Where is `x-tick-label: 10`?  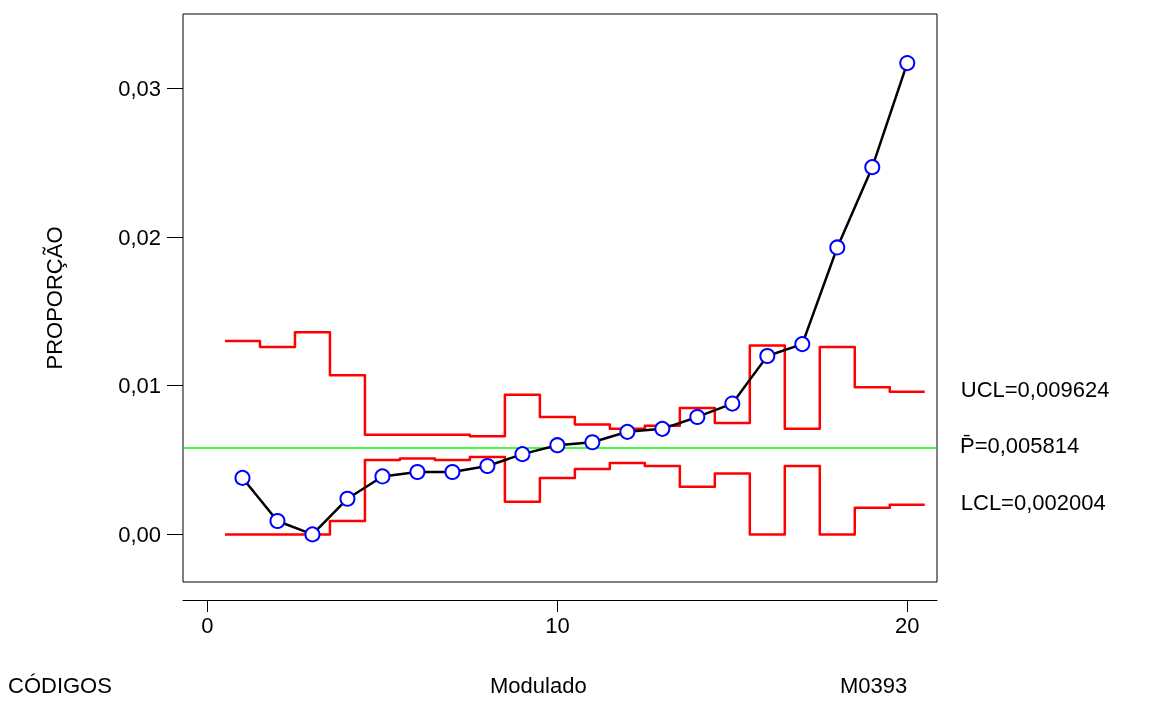
x-tick-label: 10 is located at coordinates (557, 625).